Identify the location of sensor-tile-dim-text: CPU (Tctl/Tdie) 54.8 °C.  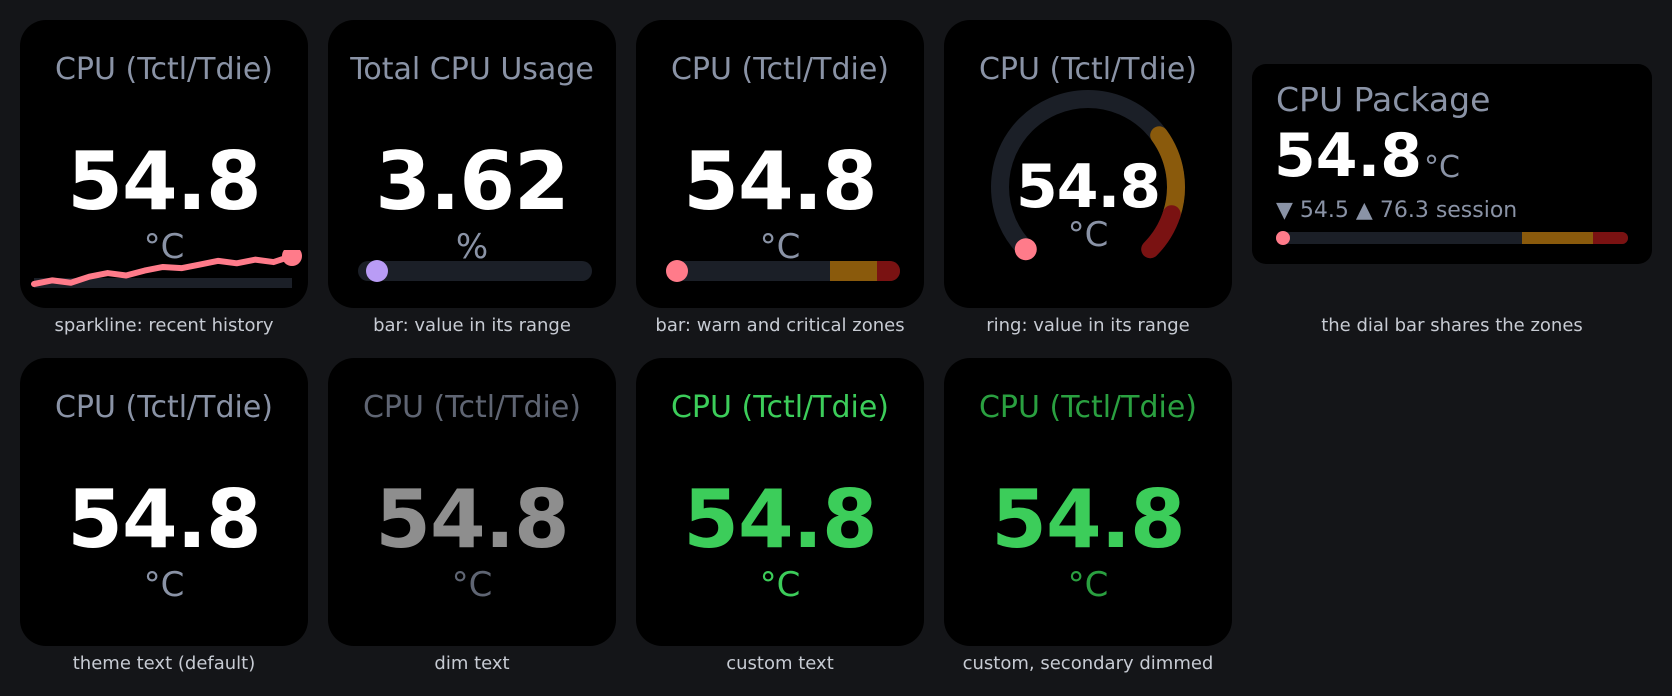
(472, 502).